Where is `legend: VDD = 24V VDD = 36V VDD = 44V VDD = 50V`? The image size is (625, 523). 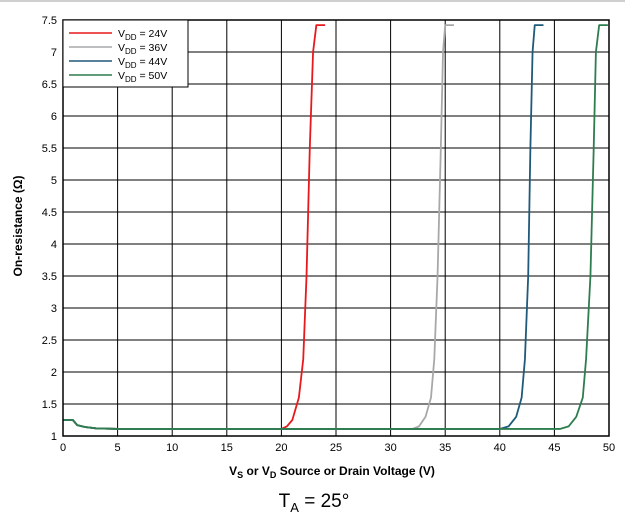 legend: VDD = 24V VDD = 36V VDD = 44V VDD = 50V is located at coordinates (125, 53).